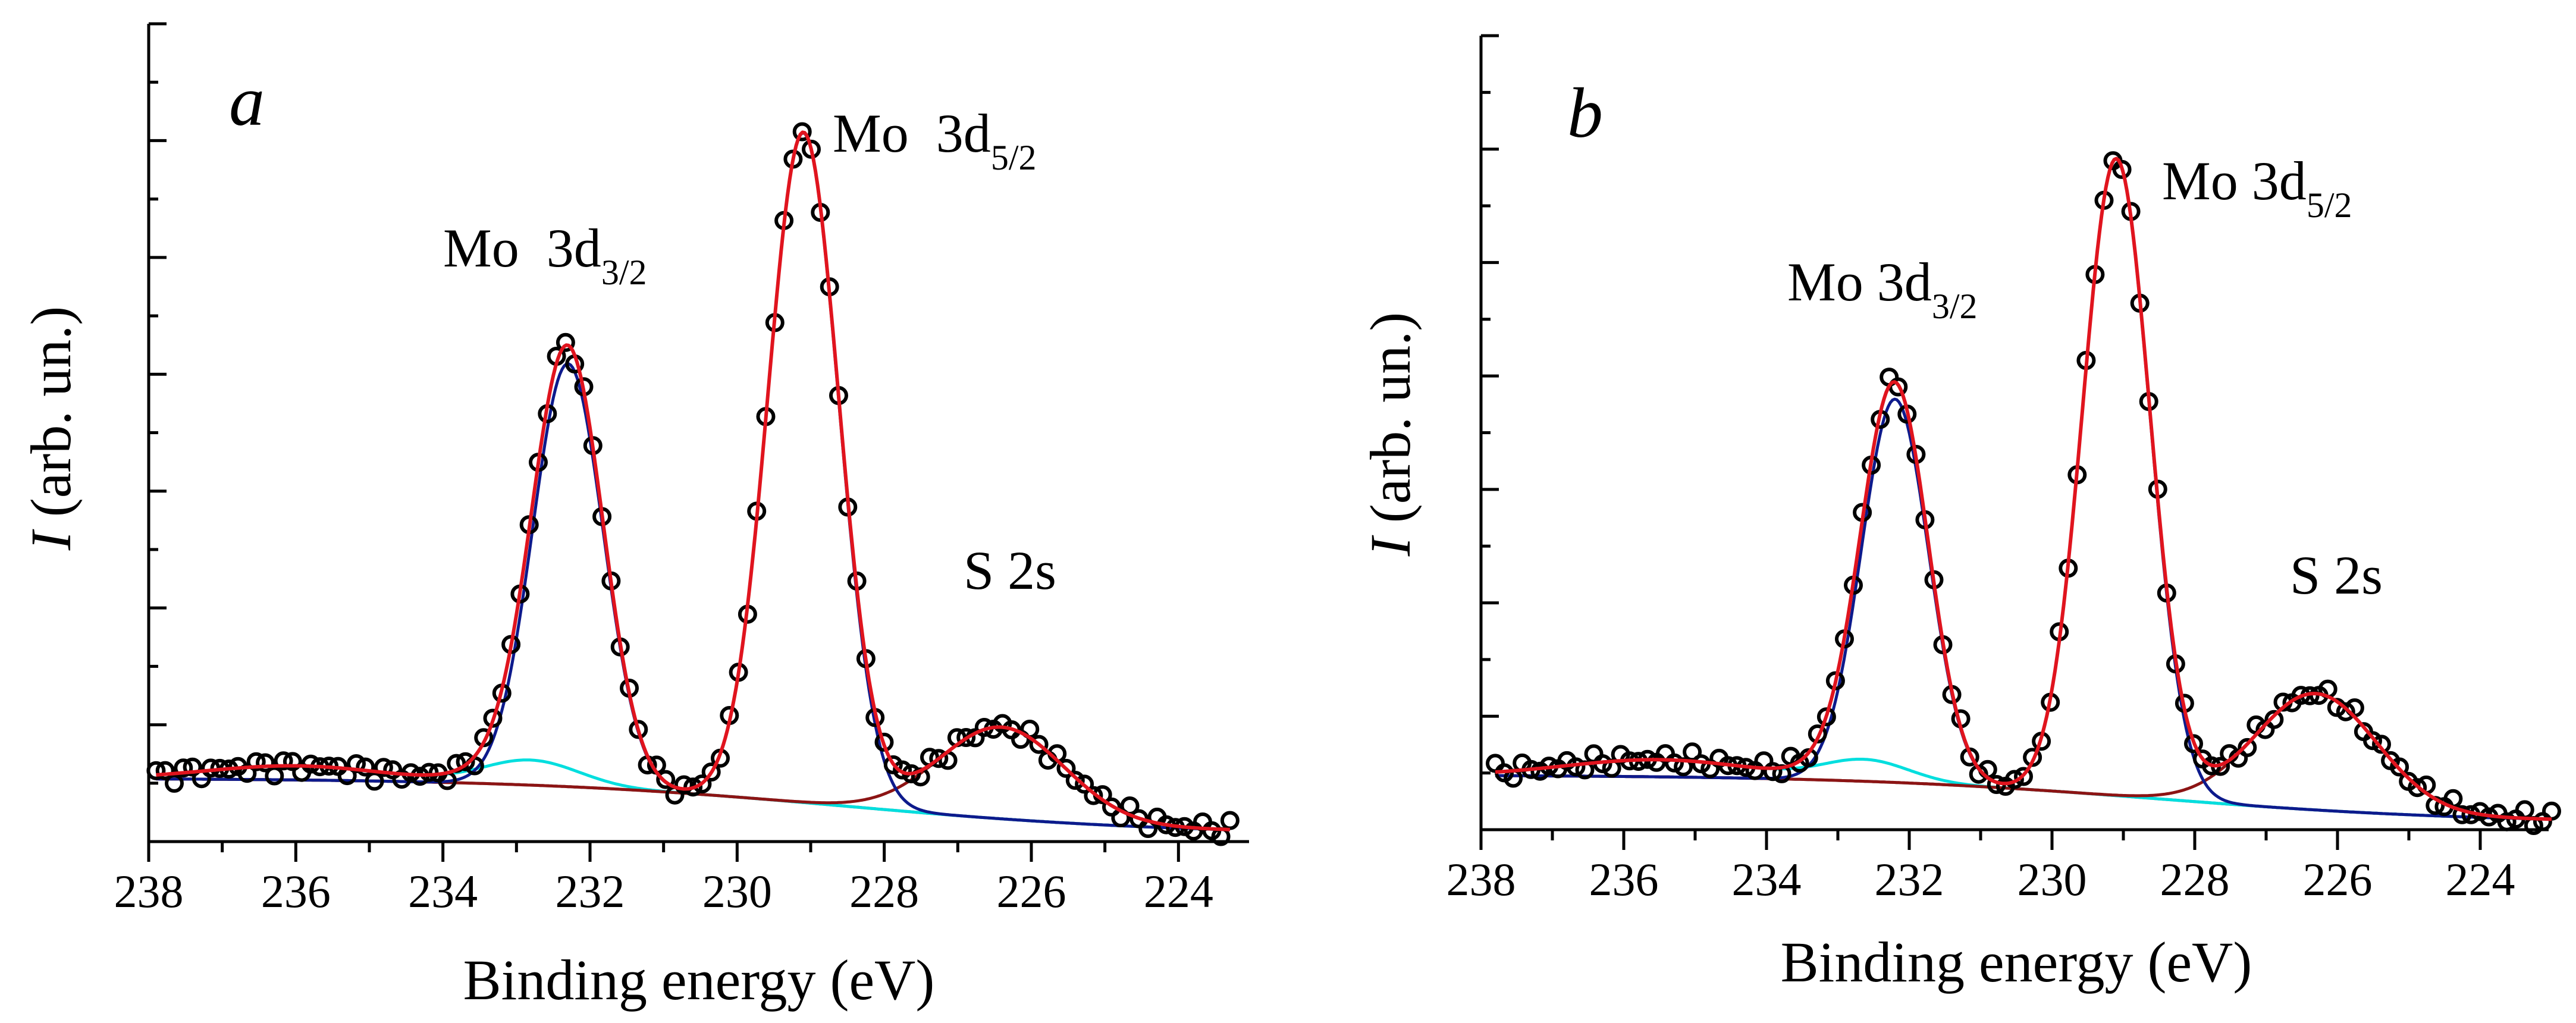 The height and width of the screenshot is (1023, 2576). I want to click on panel-b-label: b, so click(1585, 113).